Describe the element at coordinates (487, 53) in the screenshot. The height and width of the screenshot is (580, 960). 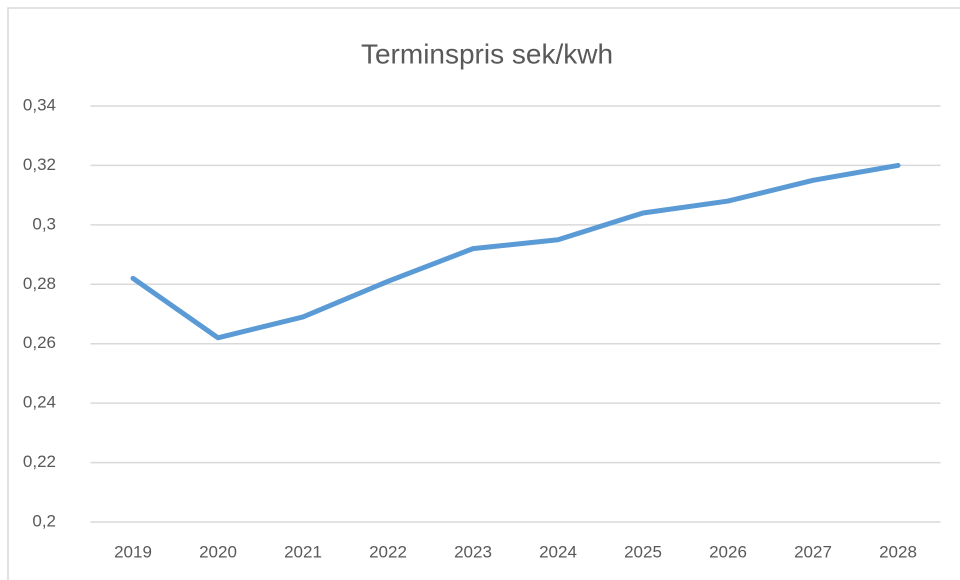
I see `chart-title: Terminspris sek/kwh` at that location.